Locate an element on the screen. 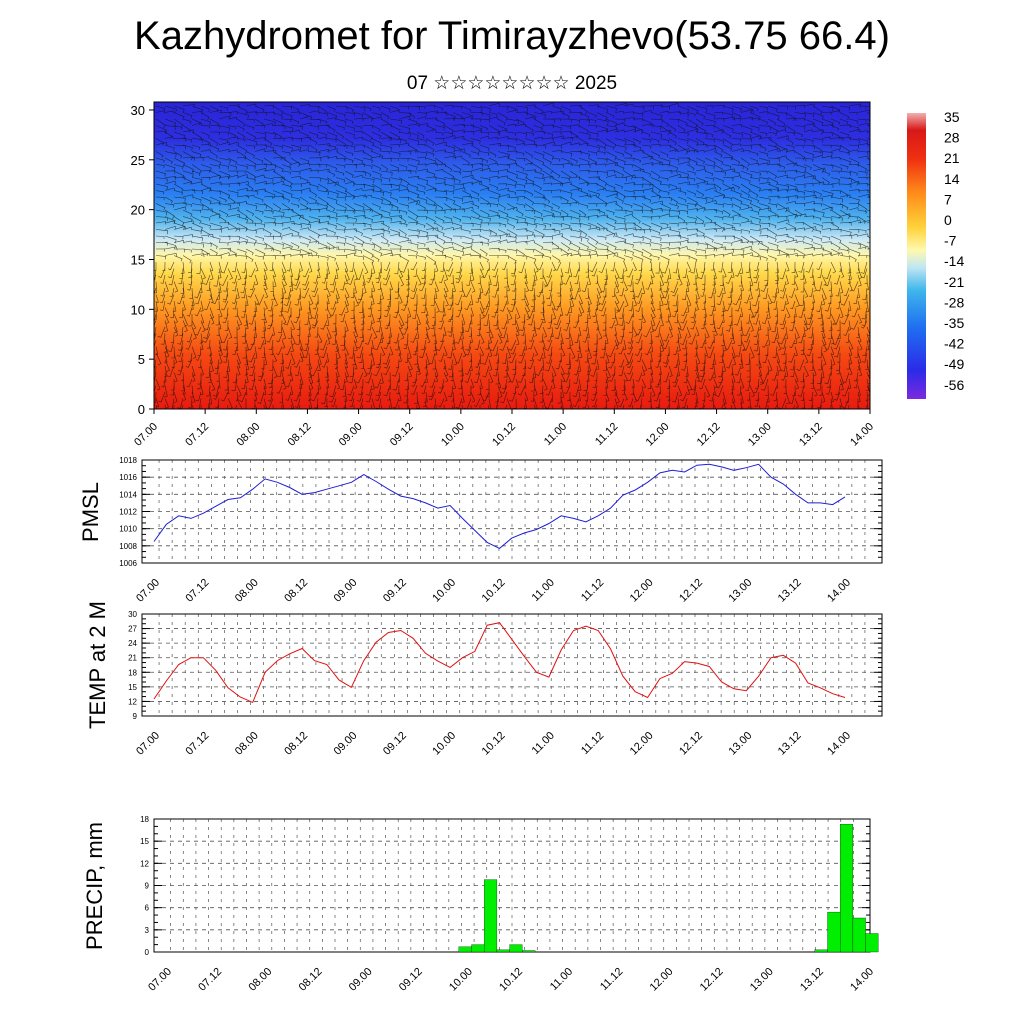  colorbar-label: -21 is located at coordinates (954, 282).